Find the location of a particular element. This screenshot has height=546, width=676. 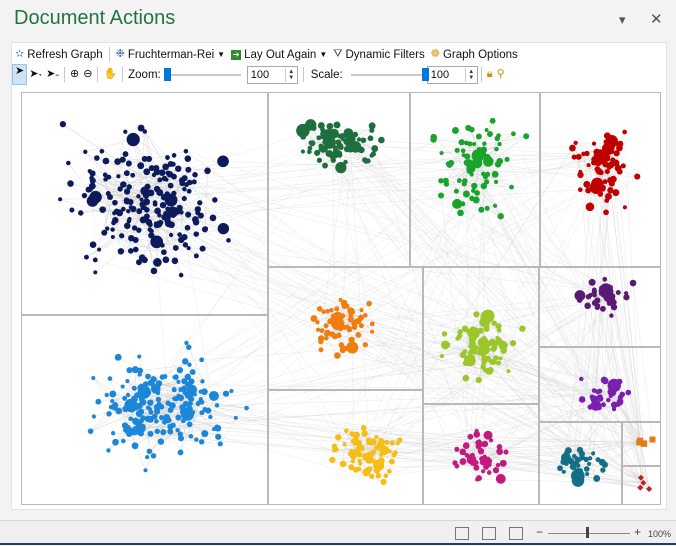

zoom-value: 100 is located at coordinates (266, 75).